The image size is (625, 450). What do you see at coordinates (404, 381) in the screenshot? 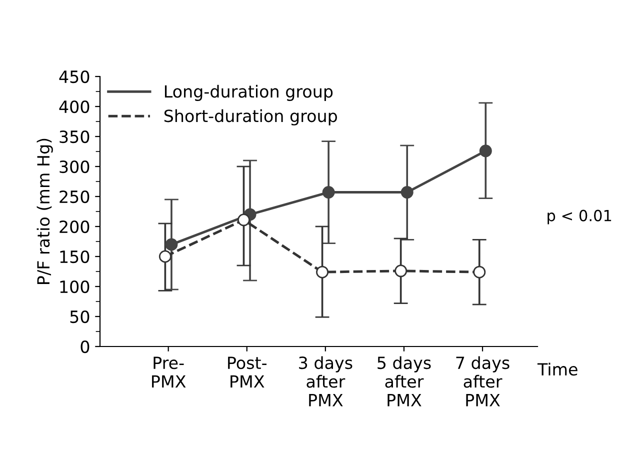
I see `x-tick-label: 5 days after PMX` at bounding box center [404, 381].